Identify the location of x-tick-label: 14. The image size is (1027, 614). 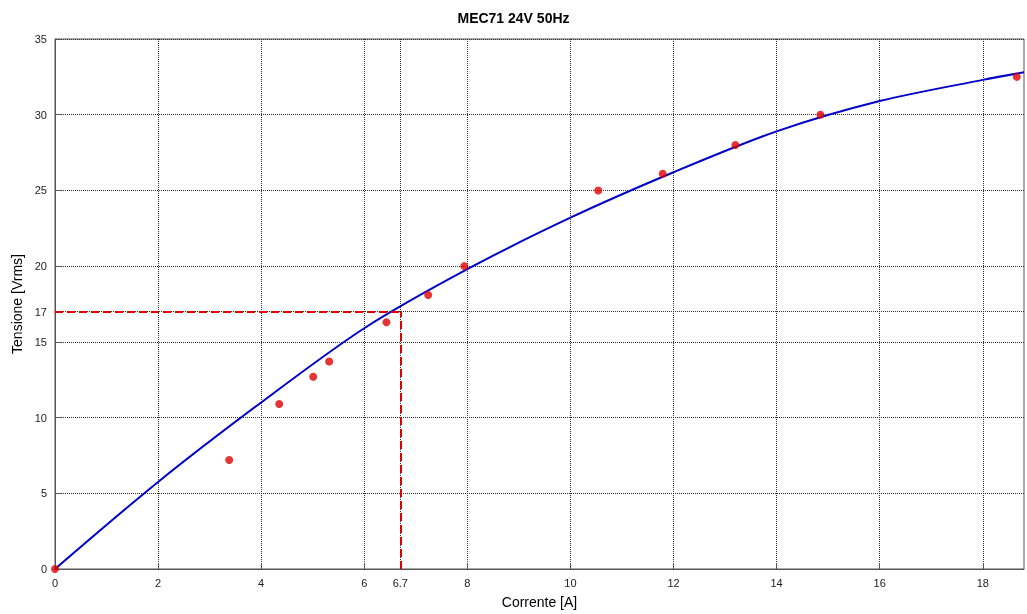
(776, 582).